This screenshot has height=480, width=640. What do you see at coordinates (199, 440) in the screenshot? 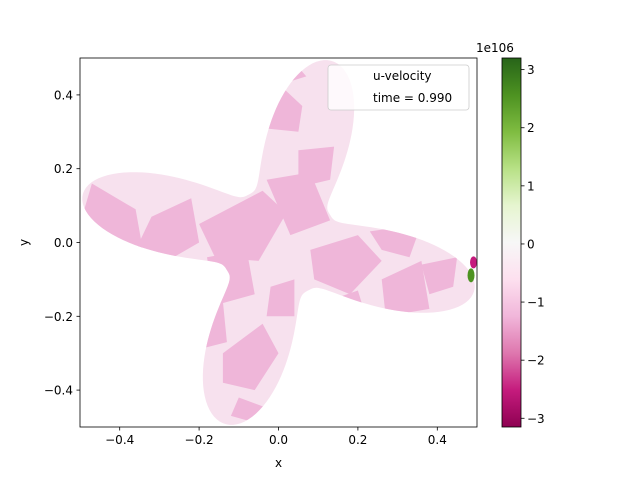
I see `x-tick-label: −0.2` at bounding box center [199, 440].